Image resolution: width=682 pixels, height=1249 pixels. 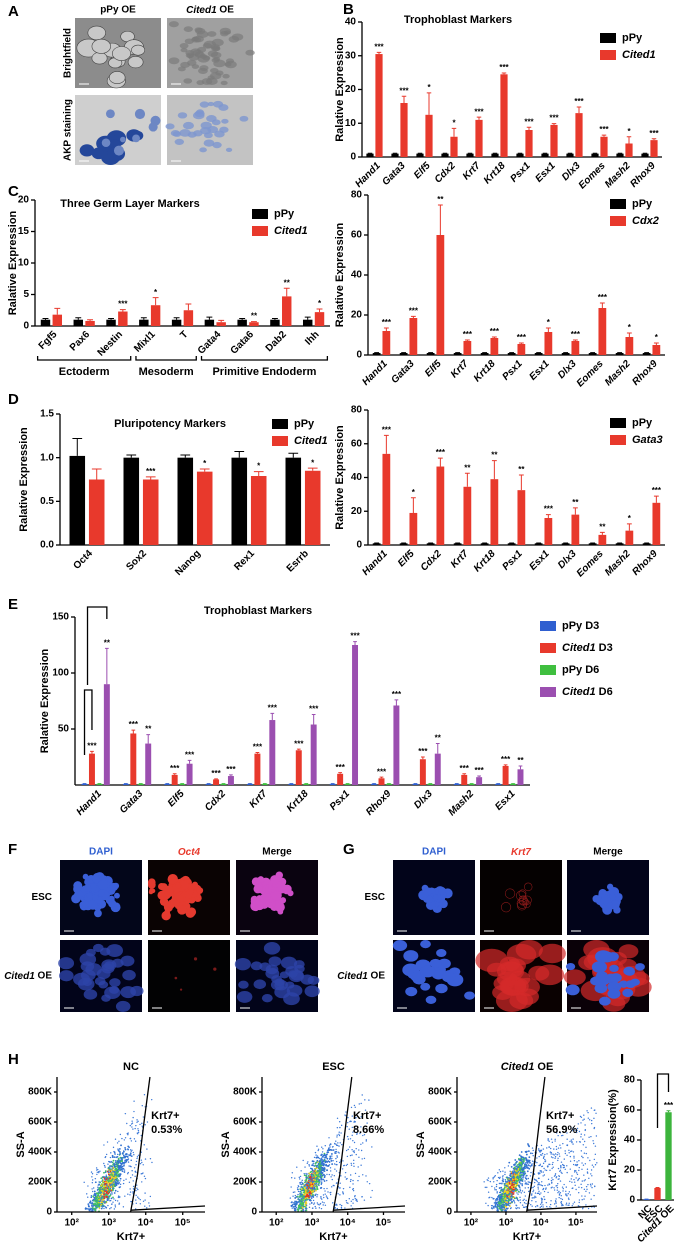 What do you see at coordinates (41, 897) in the screenshot?
I see `row-label: ESC` at bounding box center [41, 897].